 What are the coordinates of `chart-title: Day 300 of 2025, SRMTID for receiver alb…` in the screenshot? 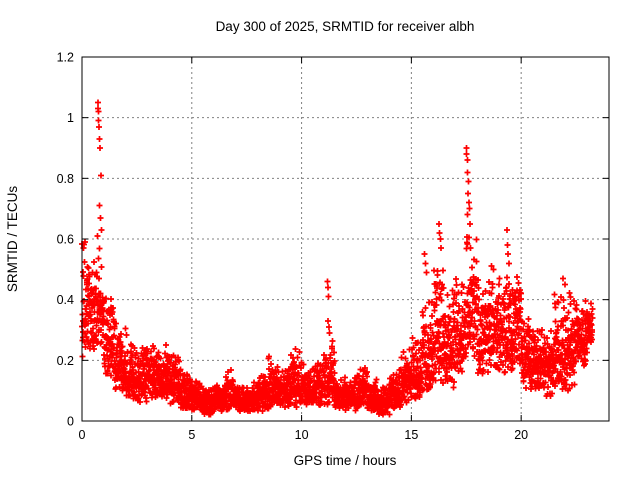 It's located at (345, 26).